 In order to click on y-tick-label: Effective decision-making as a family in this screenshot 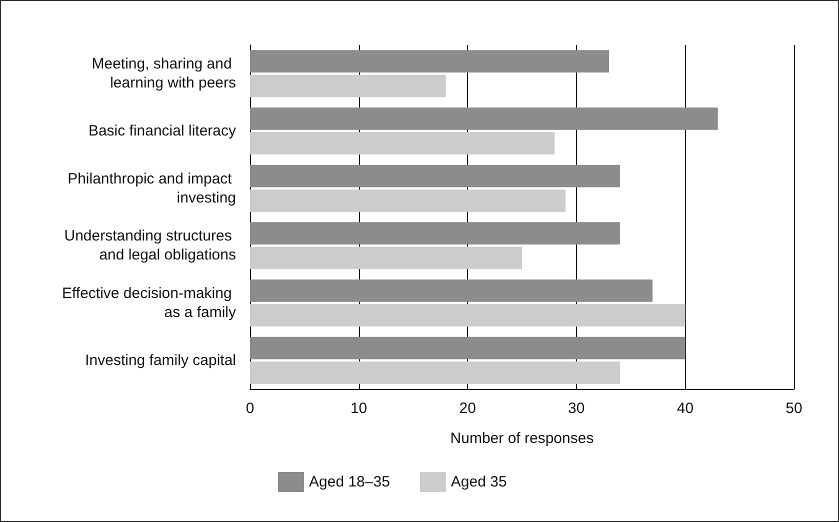, I will do `click(149, 303)`.